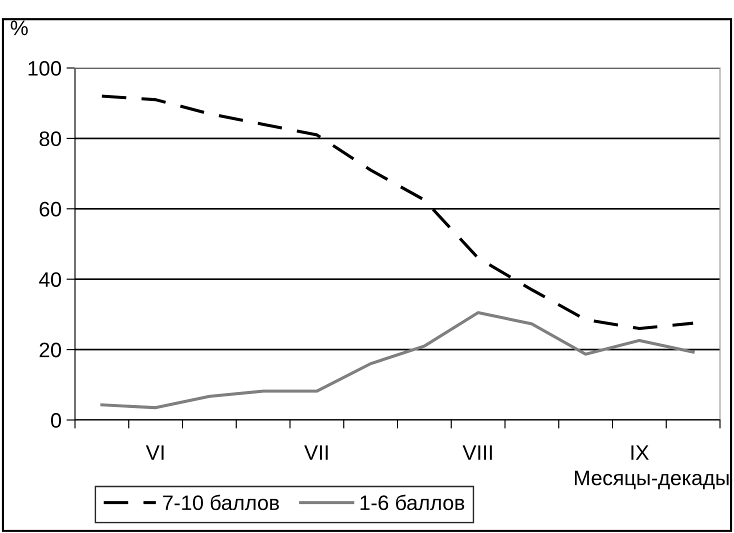 The height and width of the screenshot is (533, 734). Describe the element at coordinates (651, 480) in the screenshot. I see `x-axis-title: Месяцы-декады` at that location.